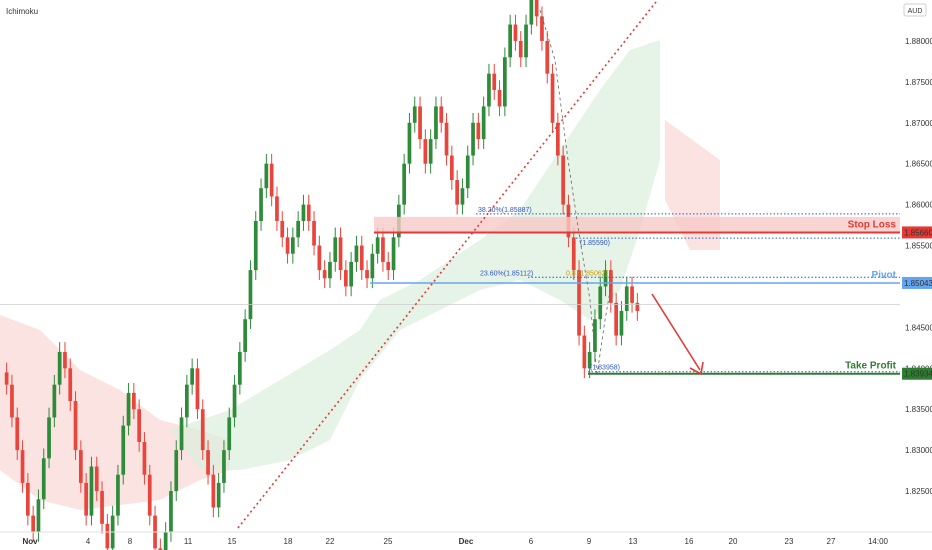 This screenshot has height=550, width=932. What do you see at coordinates (696, 368) in the screenshot?
I see `projection-arrow-head` at bounding box center [696, 368].